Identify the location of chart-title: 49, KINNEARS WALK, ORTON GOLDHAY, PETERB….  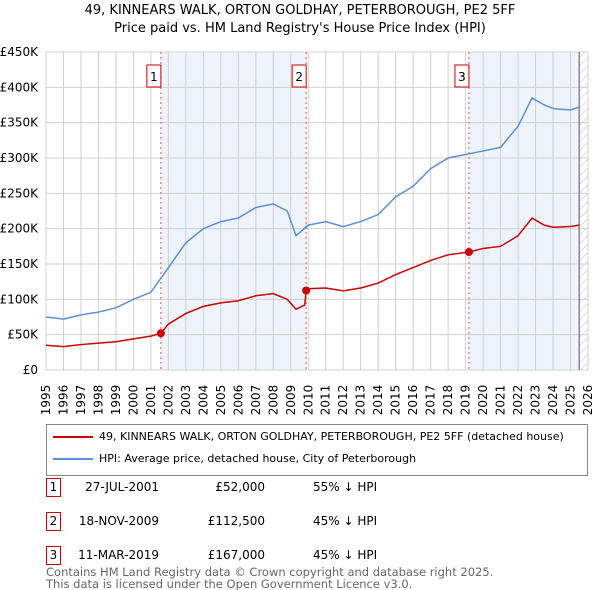
(300, 10).